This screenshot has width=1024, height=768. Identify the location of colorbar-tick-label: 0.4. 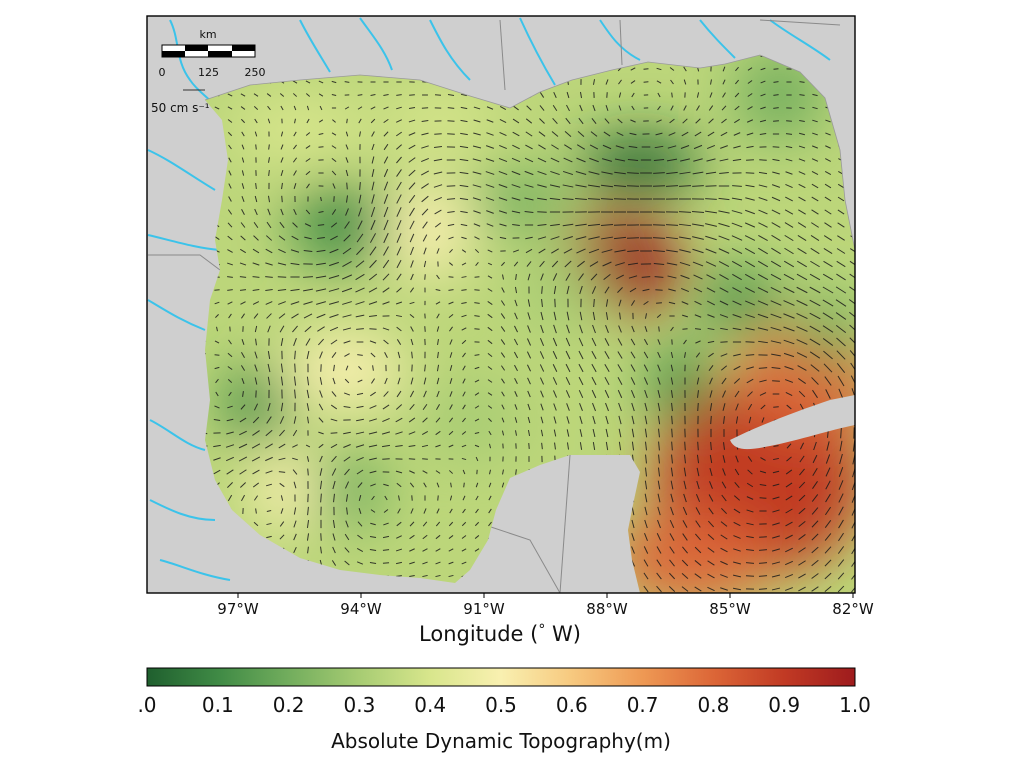
(430, 705).